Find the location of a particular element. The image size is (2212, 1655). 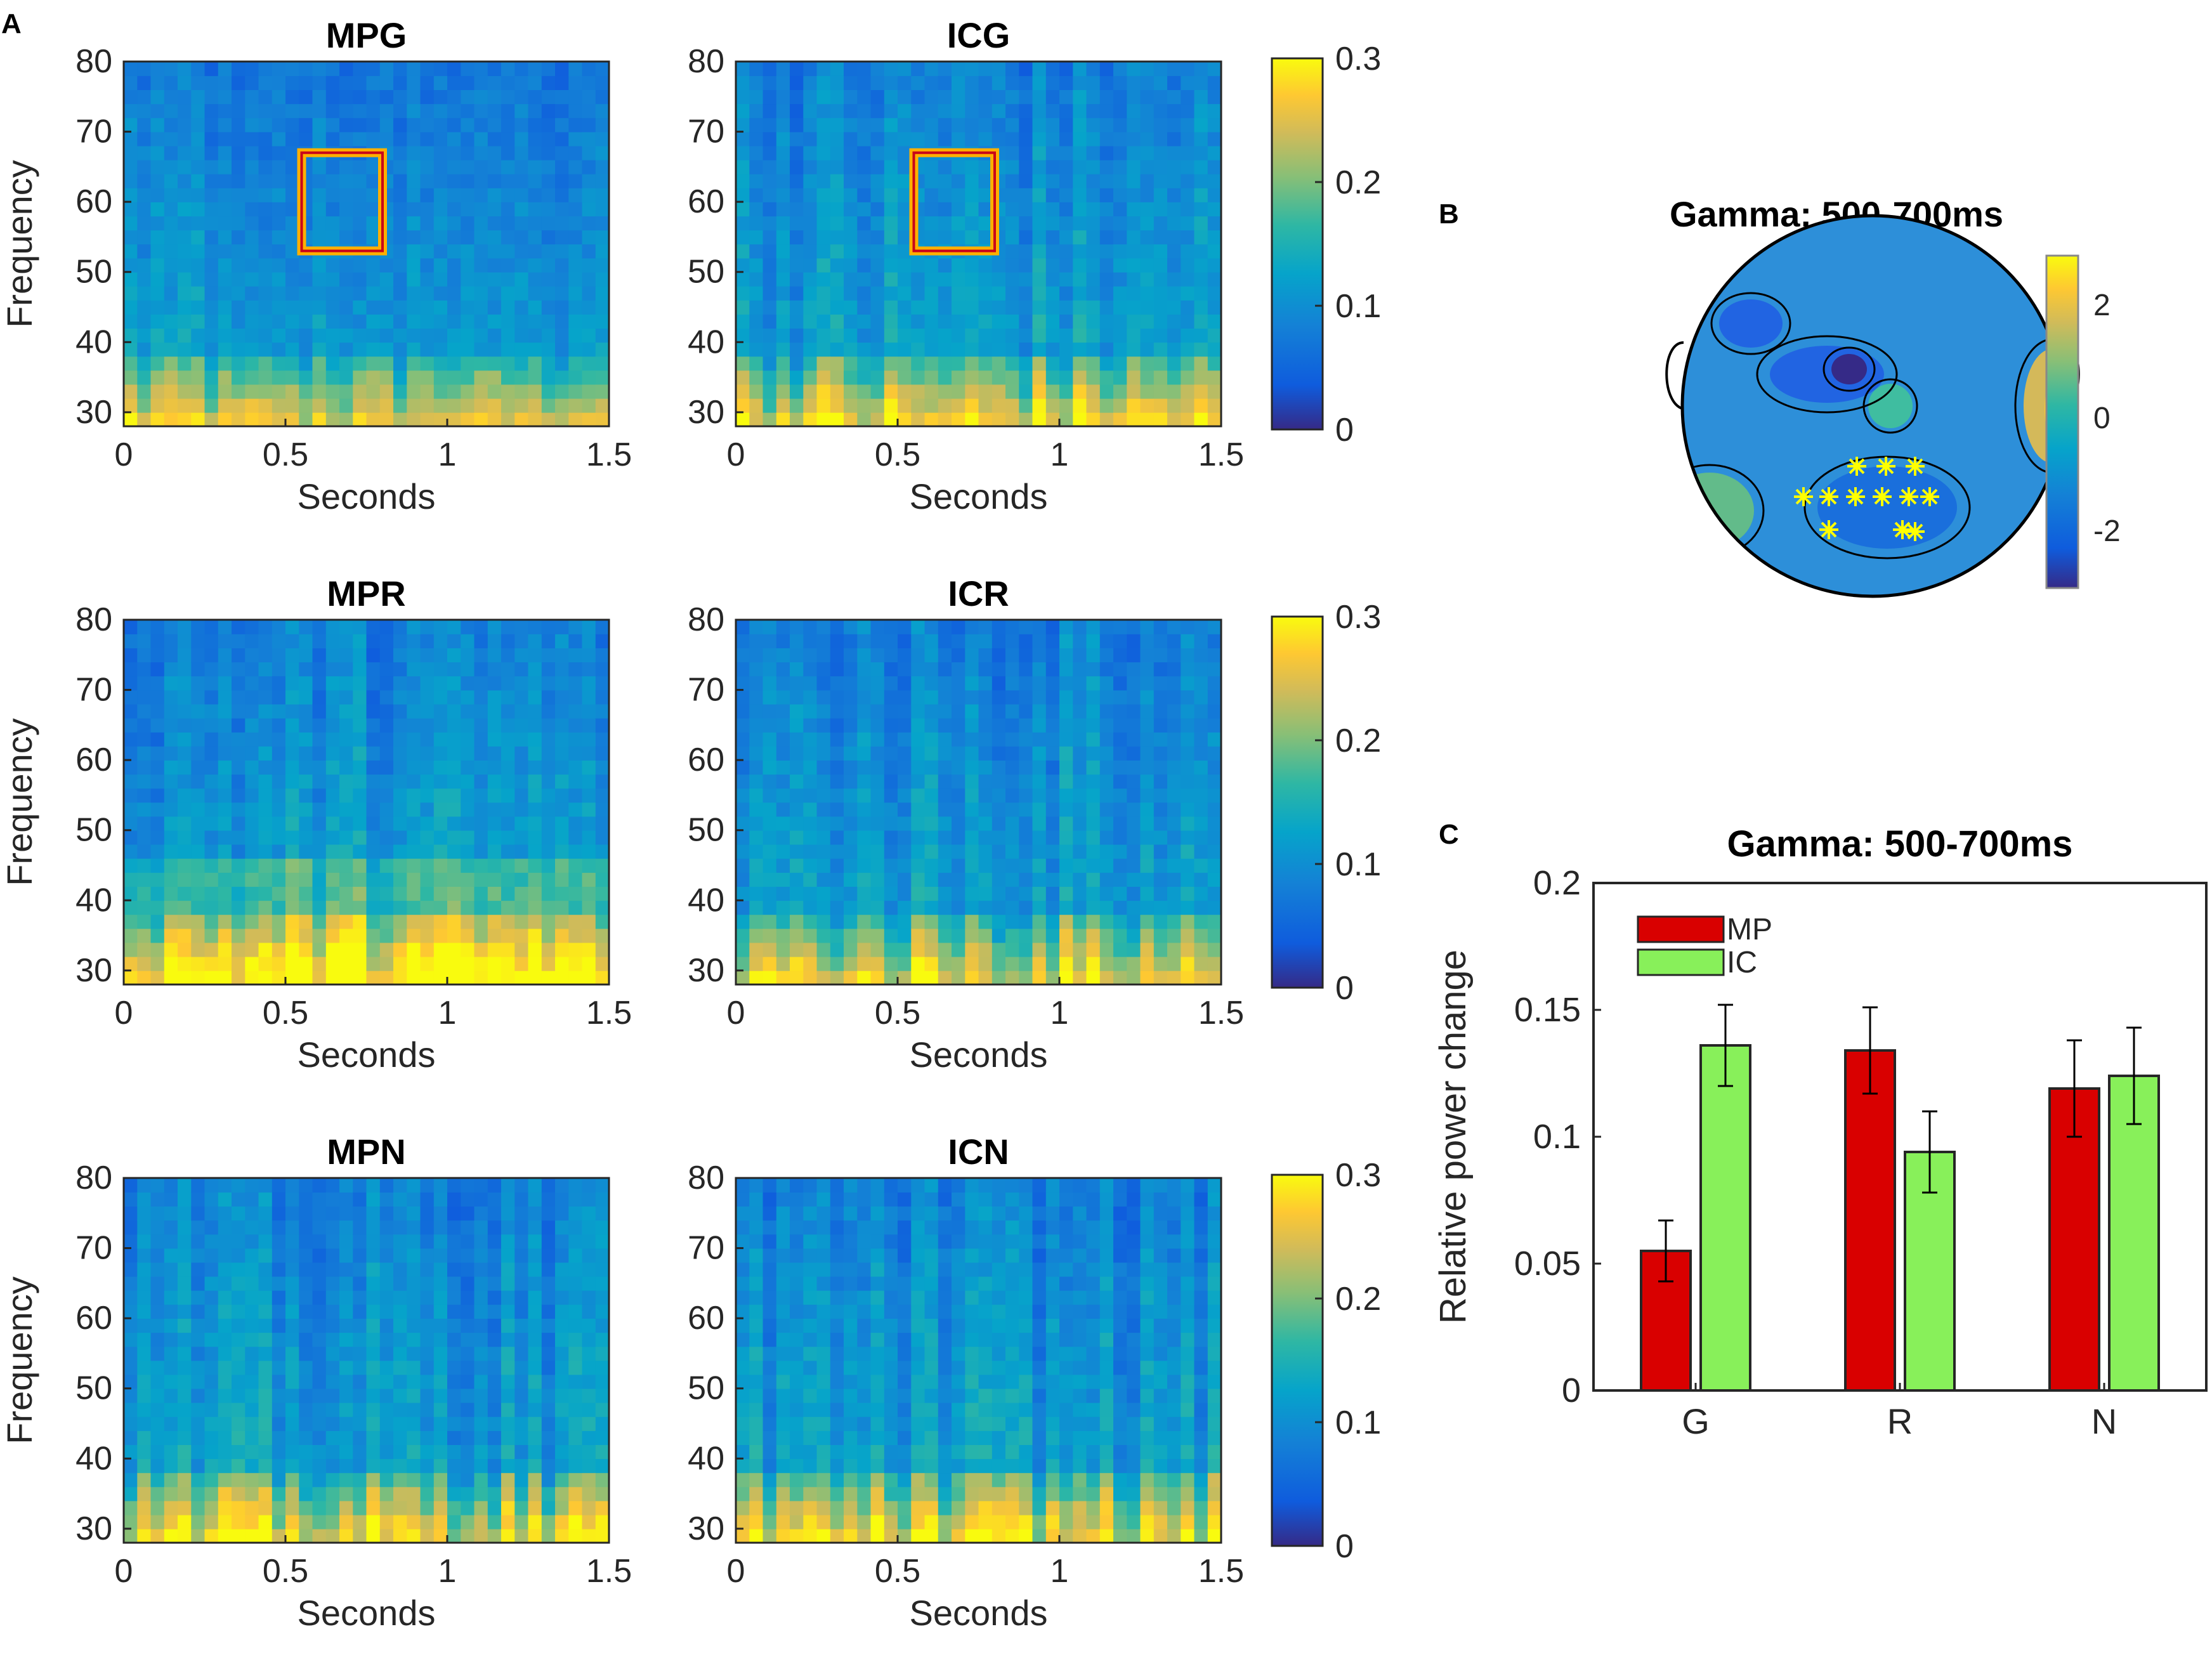

y-tick-label: 70 is located at coordinates (706, 132).